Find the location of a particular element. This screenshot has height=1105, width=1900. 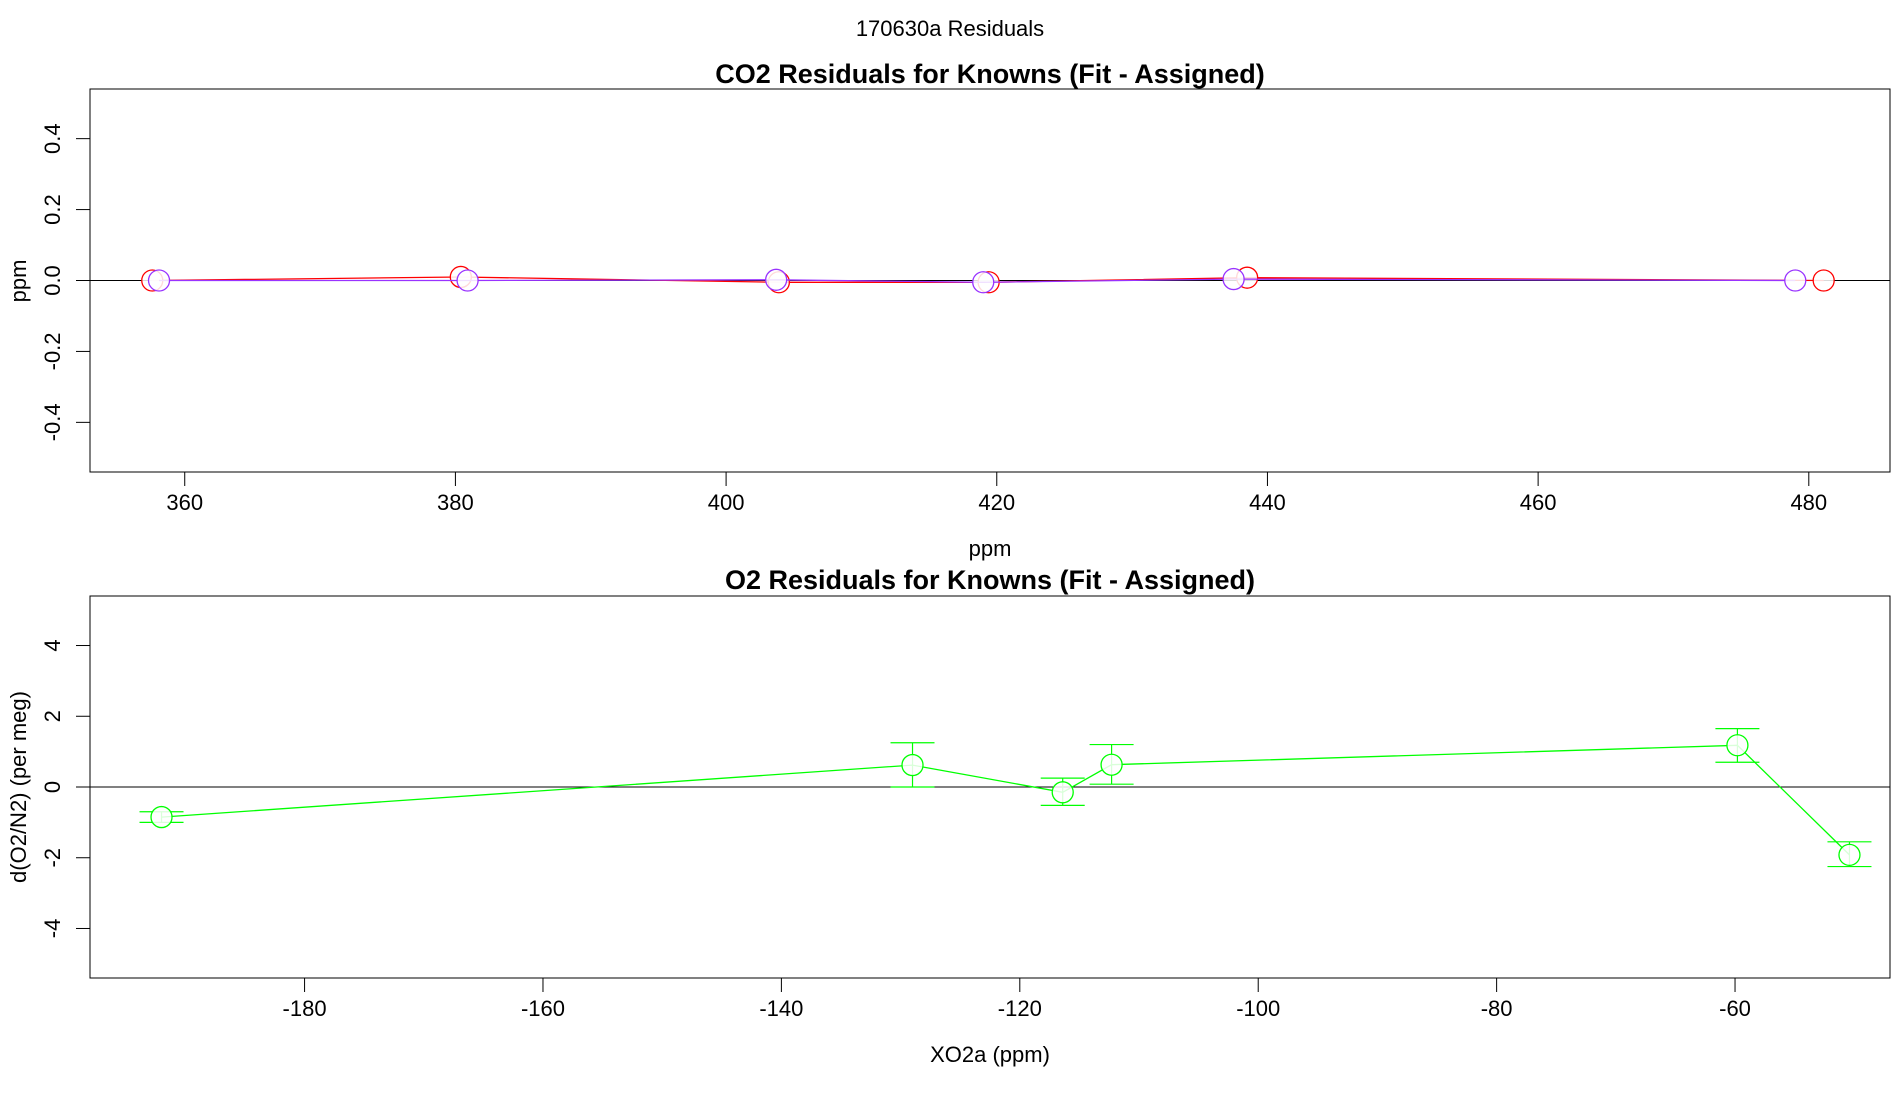

co2-series-red-point is located at coordinates (1823, 280).